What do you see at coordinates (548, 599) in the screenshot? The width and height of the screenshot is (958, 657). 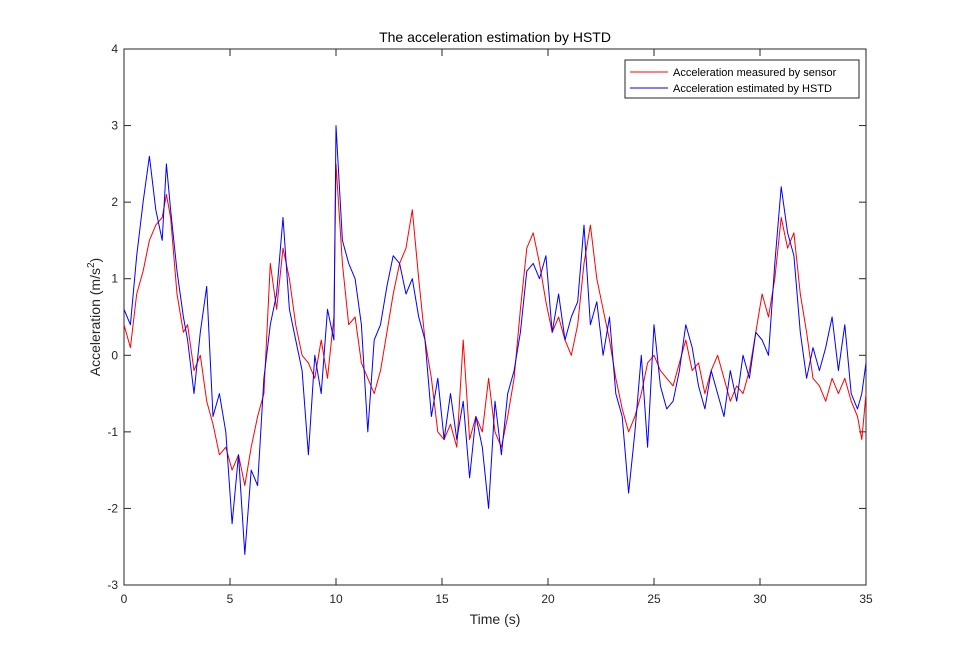 I see `x-tick-label: 20` at bounding box center [548, 599].